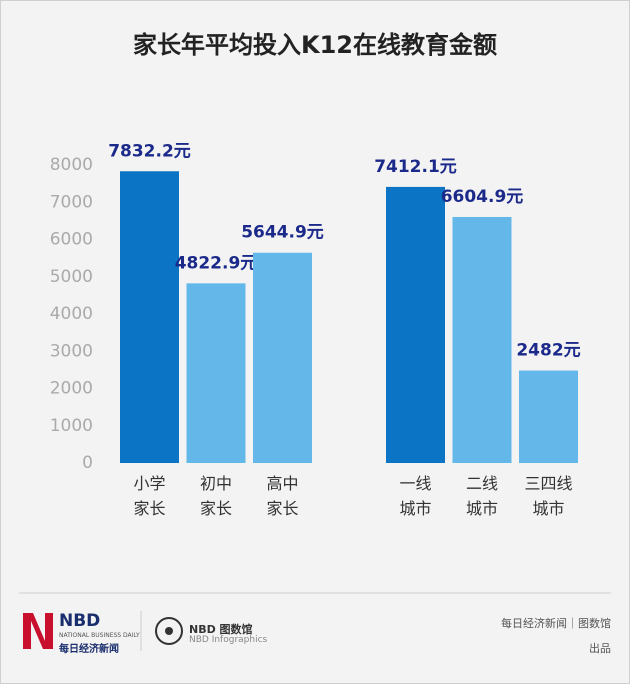 The width and height of the screenshot is (630, 684). I want to click on brand-icon-dot, so click(169, 631).